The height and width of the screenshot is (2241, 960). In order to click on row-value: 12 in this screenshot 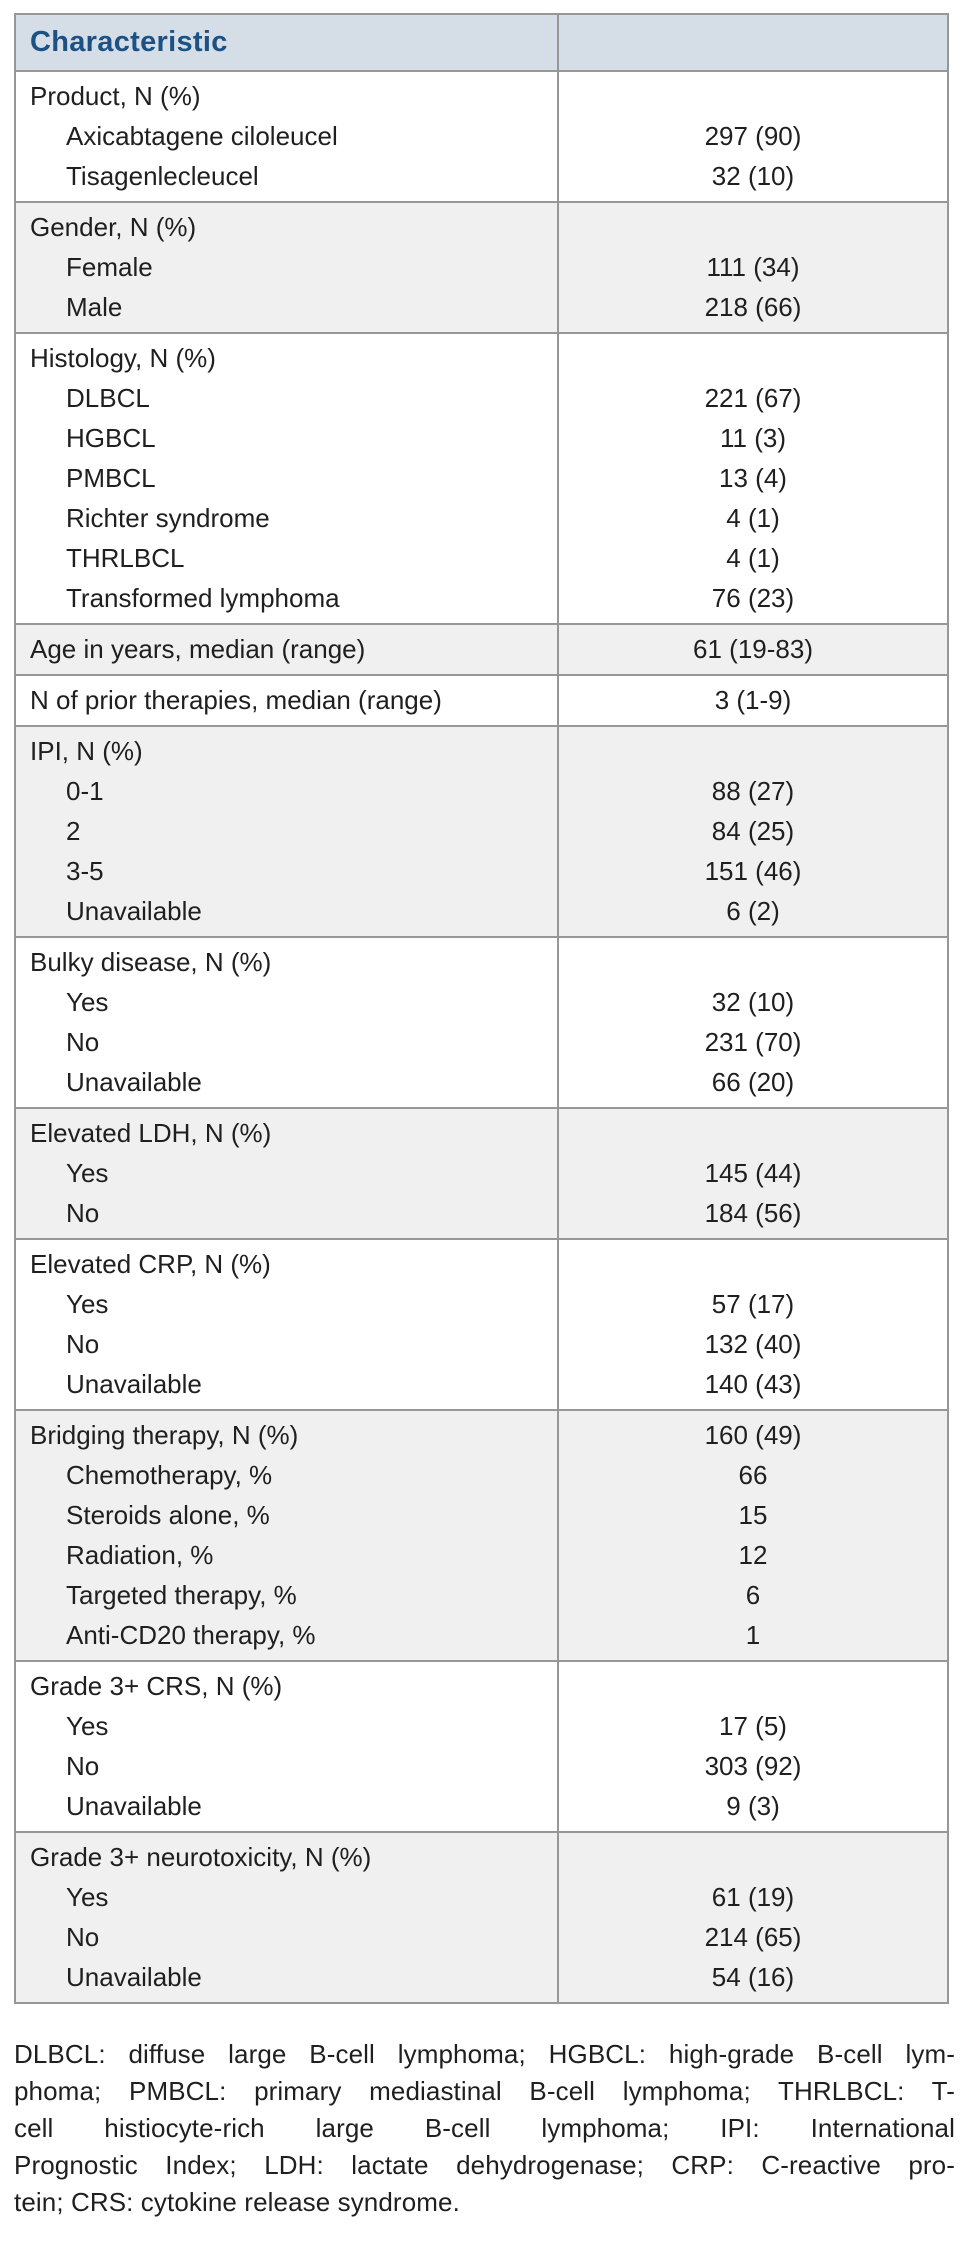, I will do `click(753, 1555)`.